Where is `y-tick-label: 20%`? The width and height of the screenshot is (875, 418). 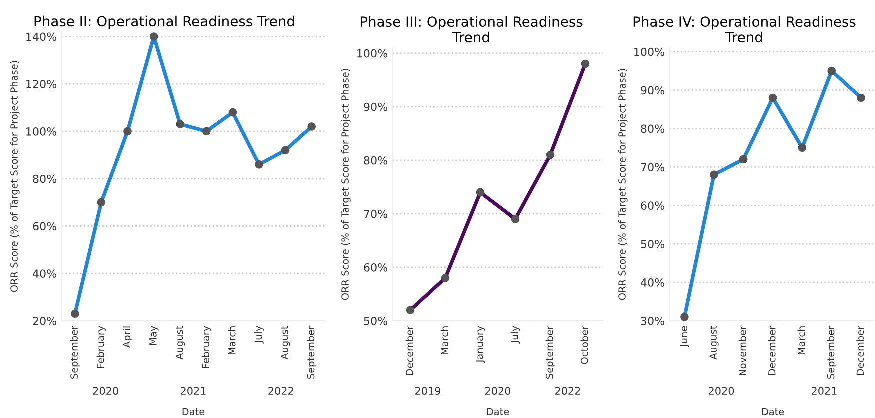 y-tick-label: 20% is located at coordinates (45, 321).